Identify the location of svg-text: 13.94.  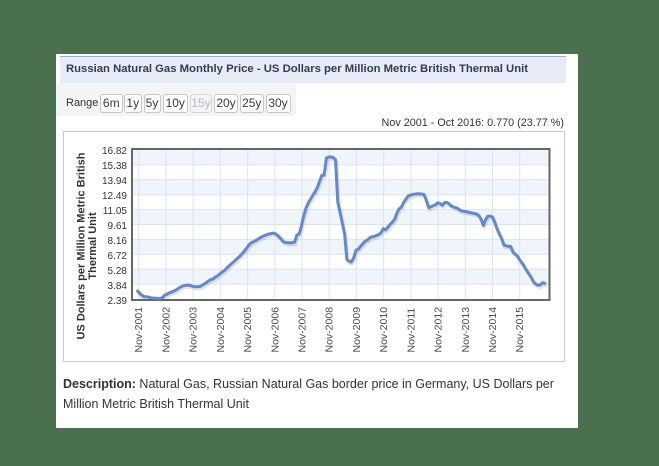
(114, 181).